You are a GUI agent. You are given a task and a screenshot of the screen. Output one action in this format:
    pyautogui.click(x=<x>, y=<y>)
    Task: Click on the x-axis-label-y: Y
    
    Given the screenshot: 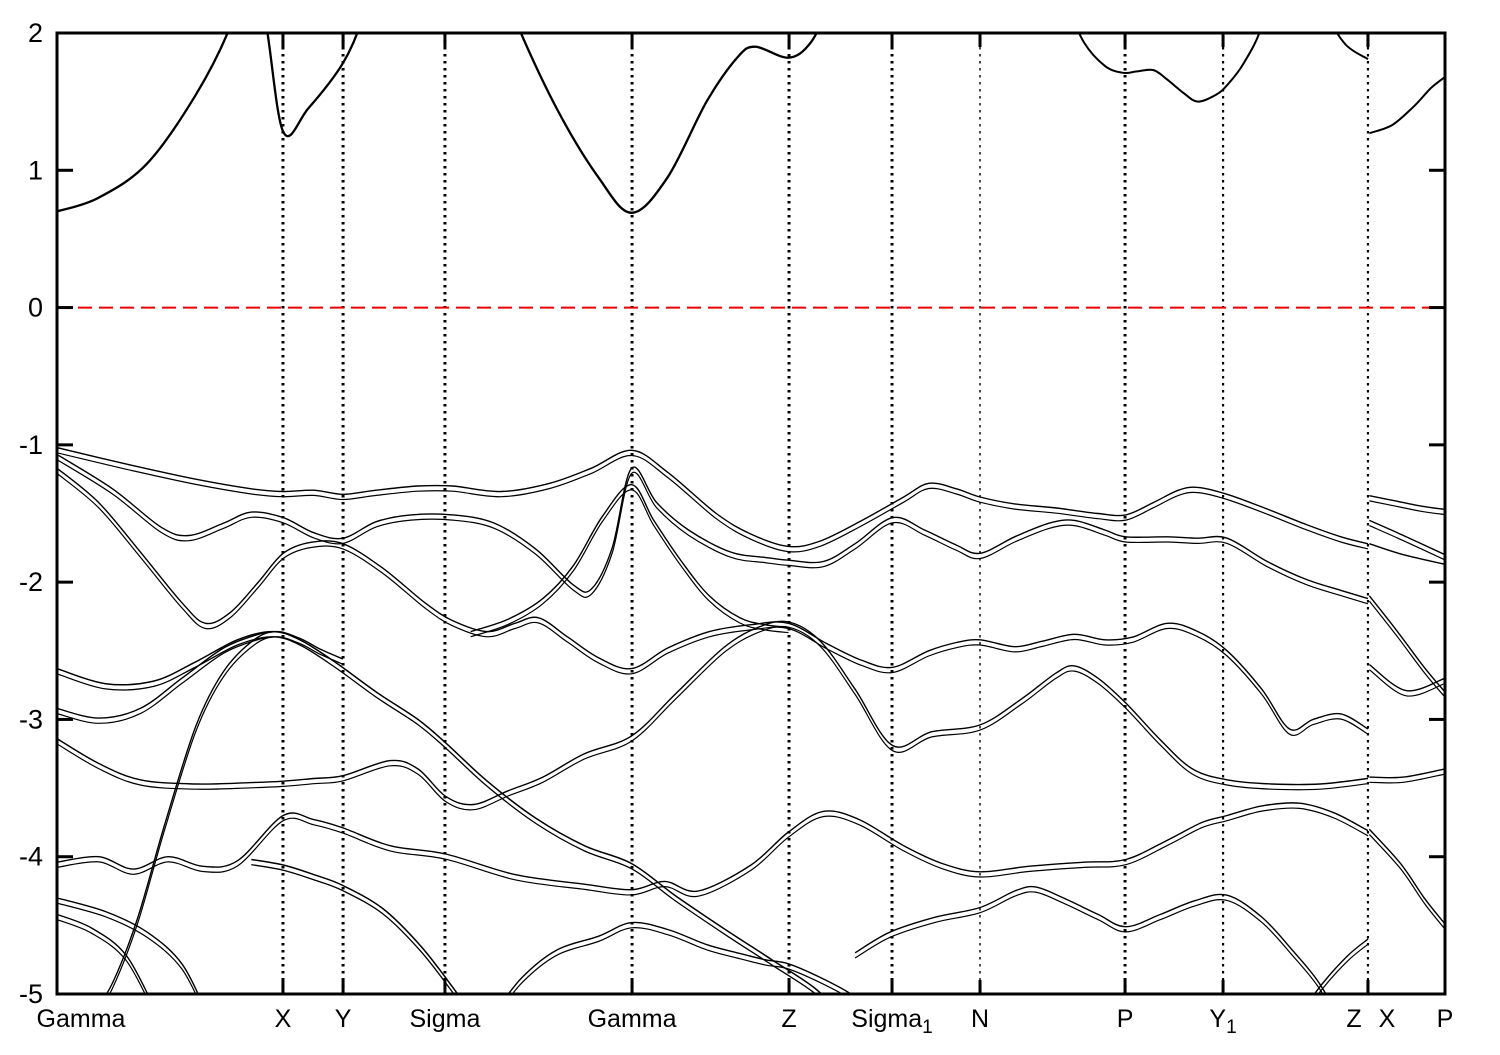 What is the action you would take?
    pyautogui.click(x=343, y=1019)
    